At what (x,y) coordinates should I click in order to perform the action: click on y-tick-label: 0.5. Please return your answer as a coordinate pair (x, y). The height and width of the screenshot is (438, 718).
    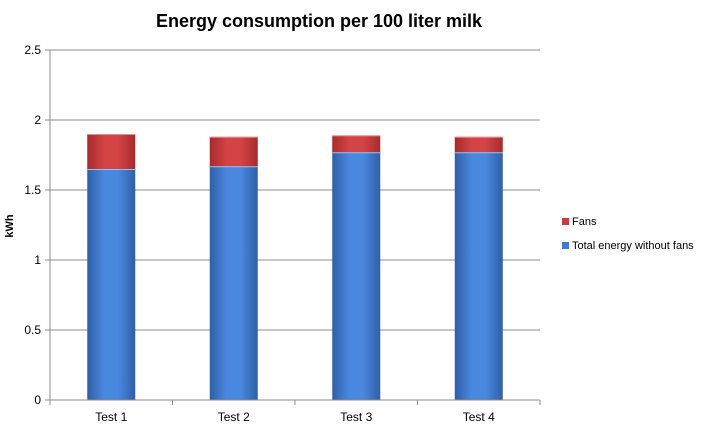
    Looking at the image, I should click on (32, 330).